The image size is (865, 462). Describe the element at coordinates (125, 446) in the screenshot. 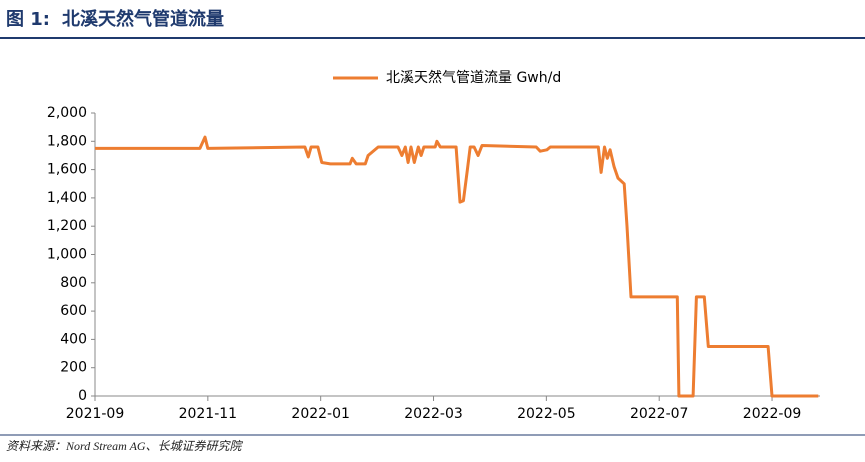

I see `source-note: 资料来源：Nord Stream AG、长城证券研究院` at that location.